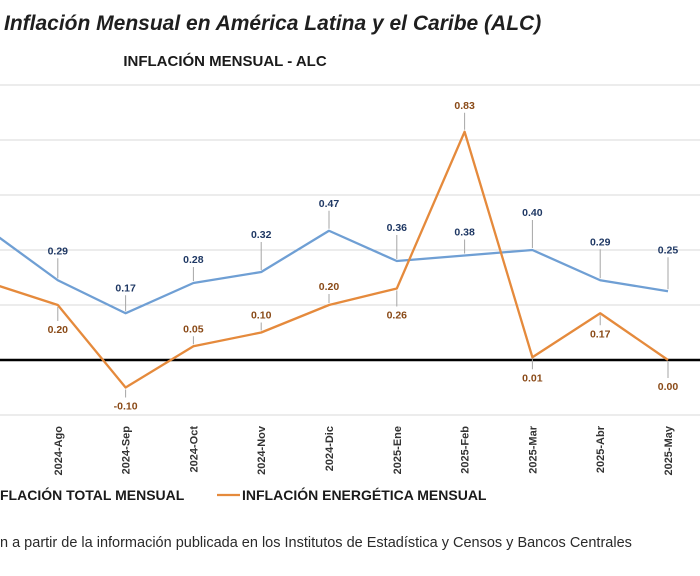 This screenshot has width=700, height=576. Describe the element at coordinates (193, 329) in the screenshot. I see `data-label: 0.05` at that location.